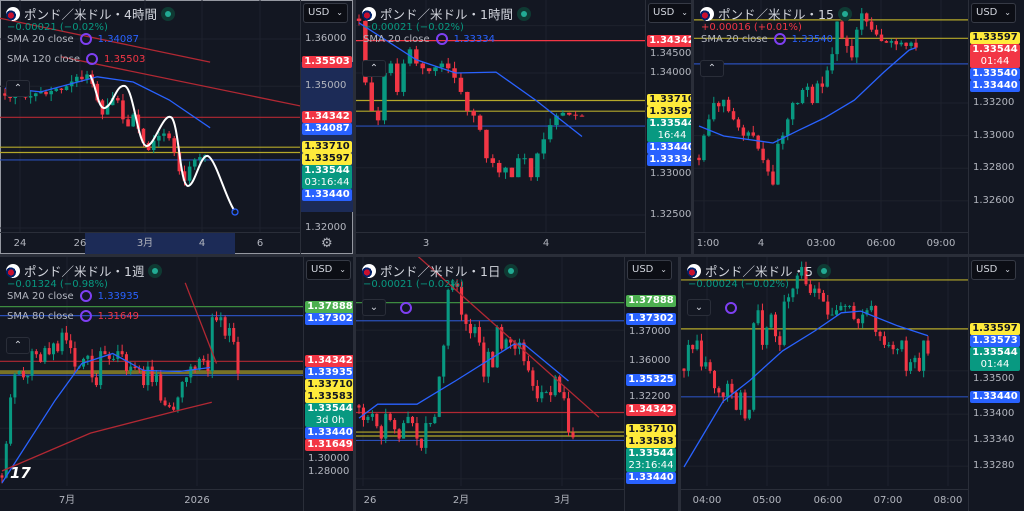 The image size is (1024, 511). I want to click on tradingview-logo: 17, so click(20, 473).